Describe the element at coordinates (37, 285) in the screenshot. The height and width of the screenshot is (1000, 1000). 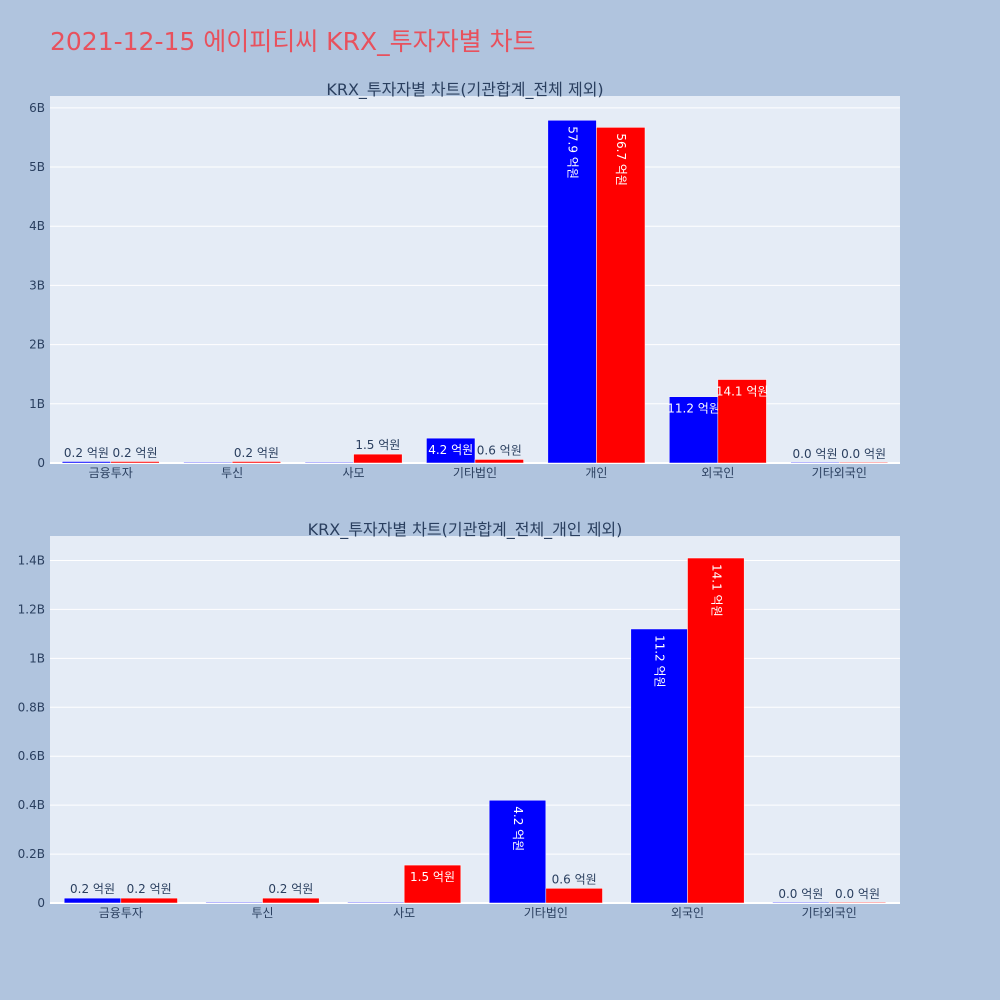
I see `y-tick-label: 3B` at that location.